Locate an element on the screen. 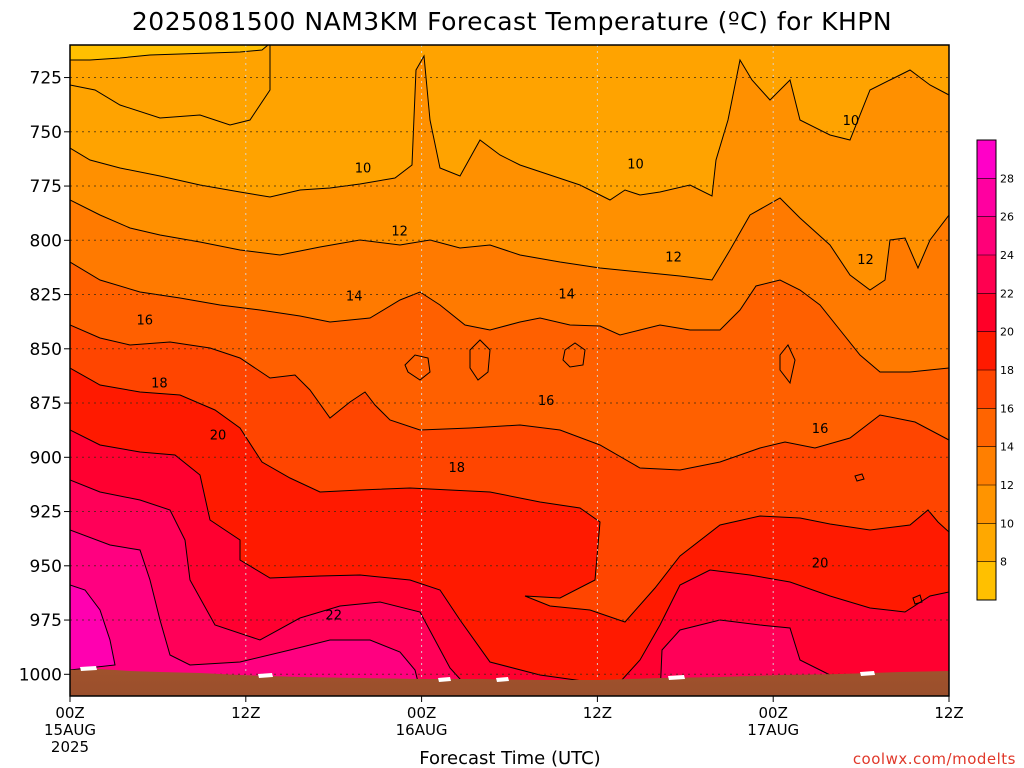  y-tick-label: 950 is located at coordinates (46, 567).